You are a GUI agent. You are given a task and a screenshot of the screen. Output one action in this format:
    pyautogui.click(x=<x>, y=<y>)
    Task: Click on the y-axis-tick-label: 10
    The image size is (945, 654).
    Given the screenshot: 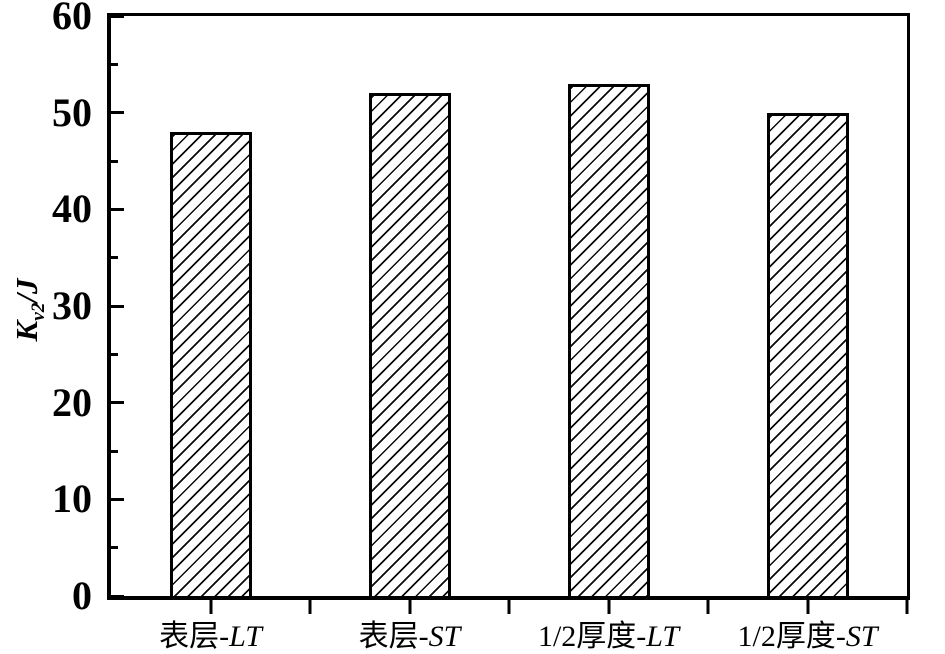 What is the action you would take?
    pyautogui.click(x=72, y=499)
    